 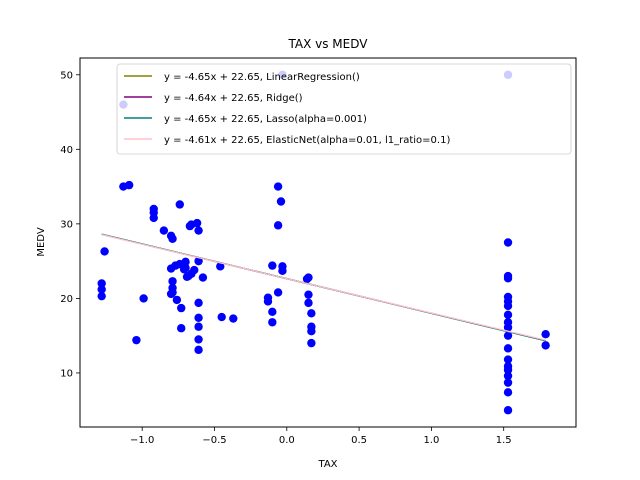 I want to click on x-tick-label: 0.0, so click(x=287, y=440).